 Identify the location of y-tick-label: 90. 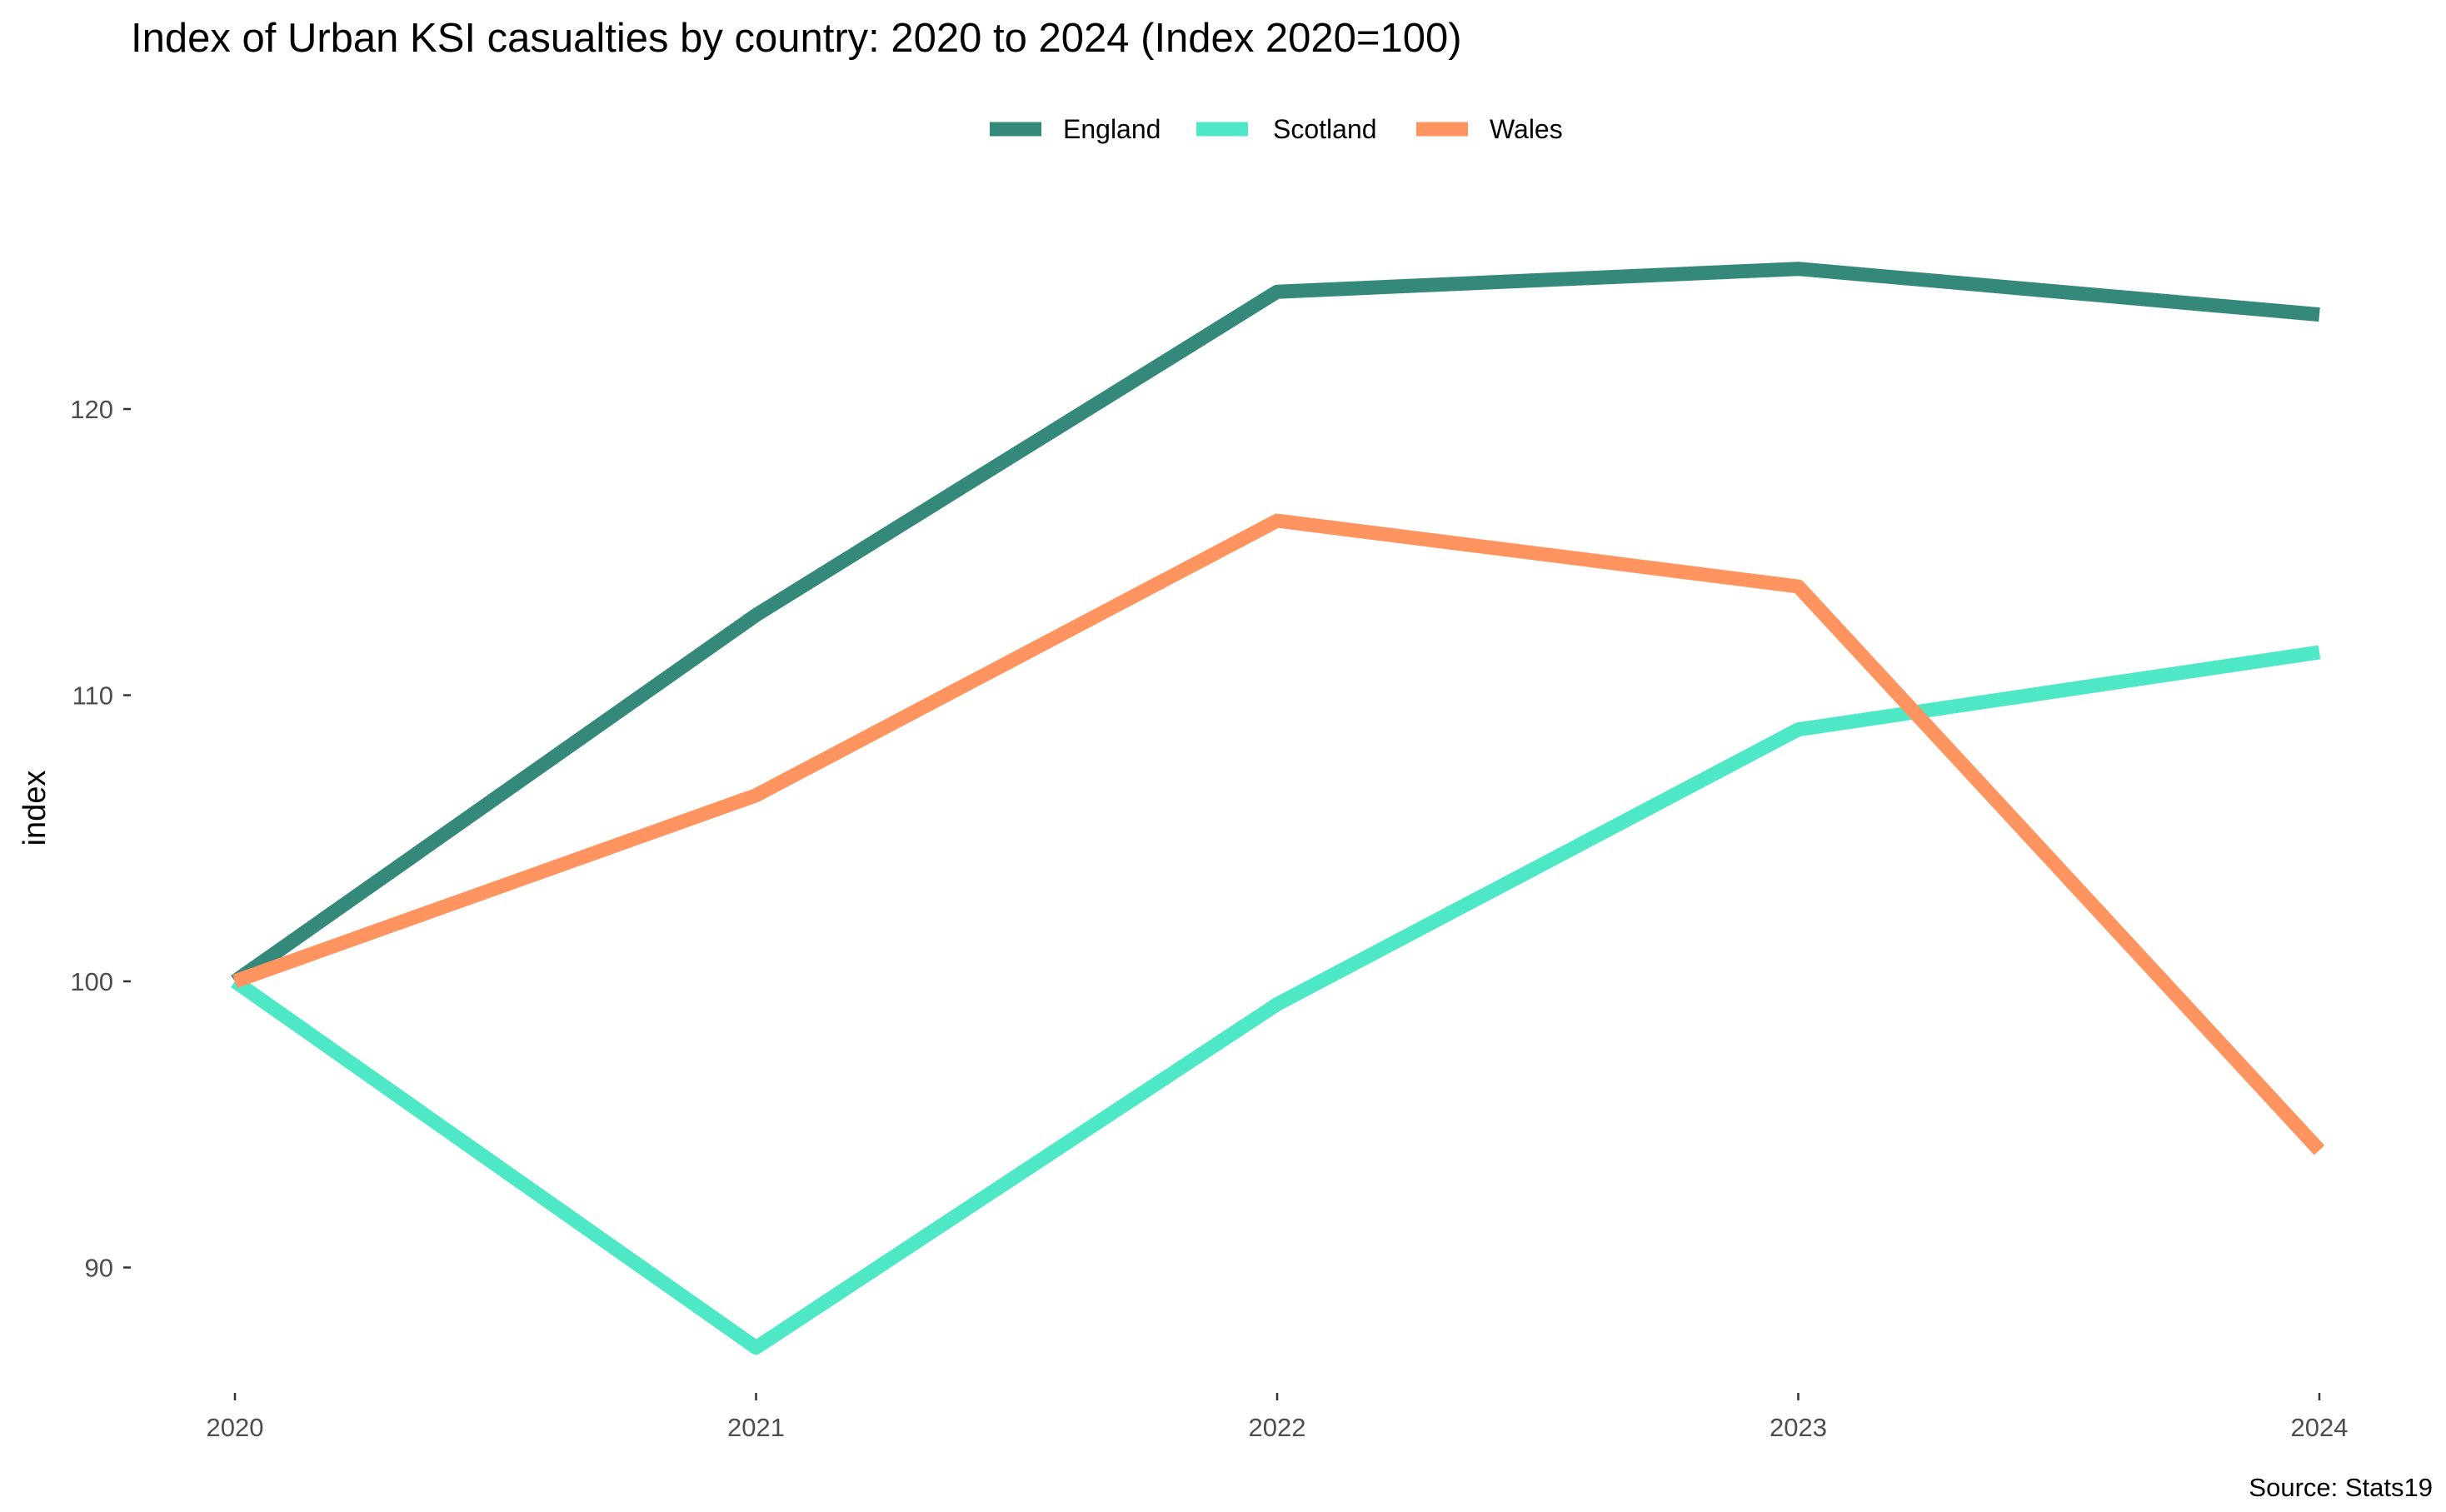
(99, 1268).